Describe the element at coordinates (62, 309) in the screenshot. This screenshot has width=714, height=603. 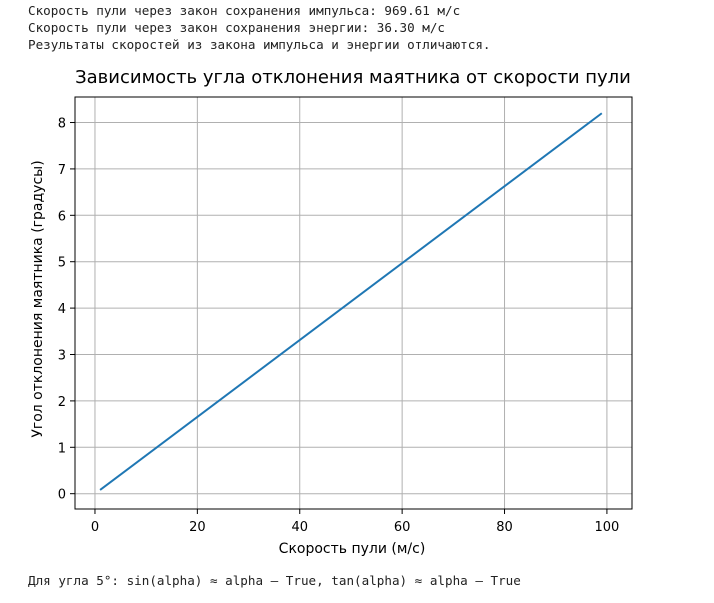
I see `y-tick-label: 4` at that location.